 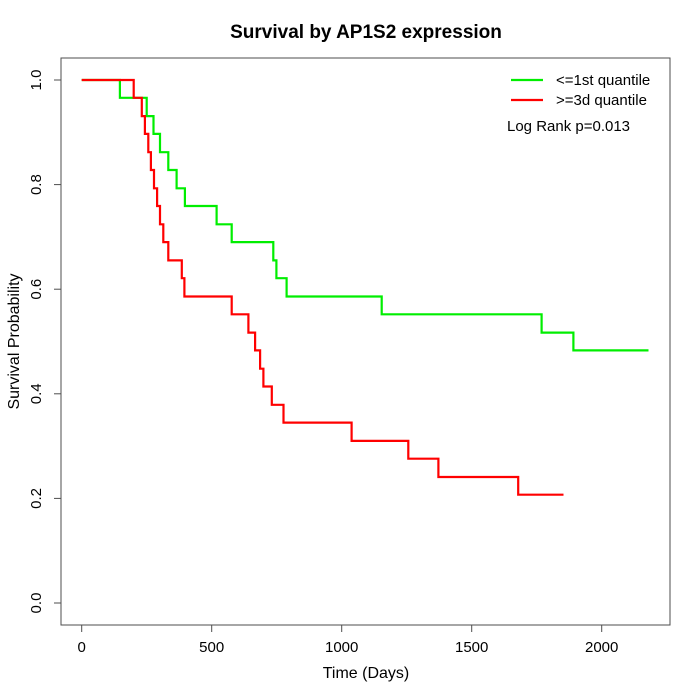 I want to click on chart-title: Survival by AP1S2 expression, so click(x=366, y=32).